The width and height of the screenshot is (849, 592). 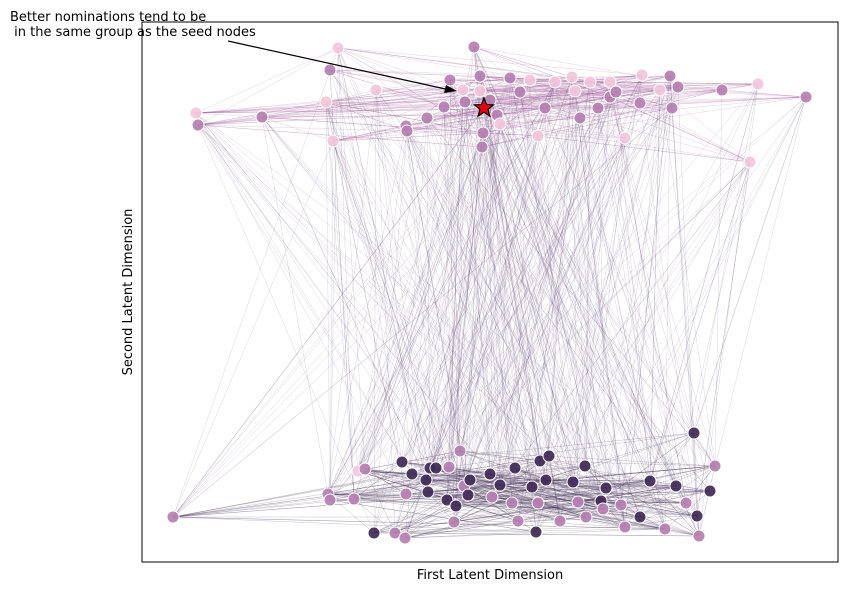 I want to click on annotation-line-1: Better nominations tend to be, so click(x=108, y=17).